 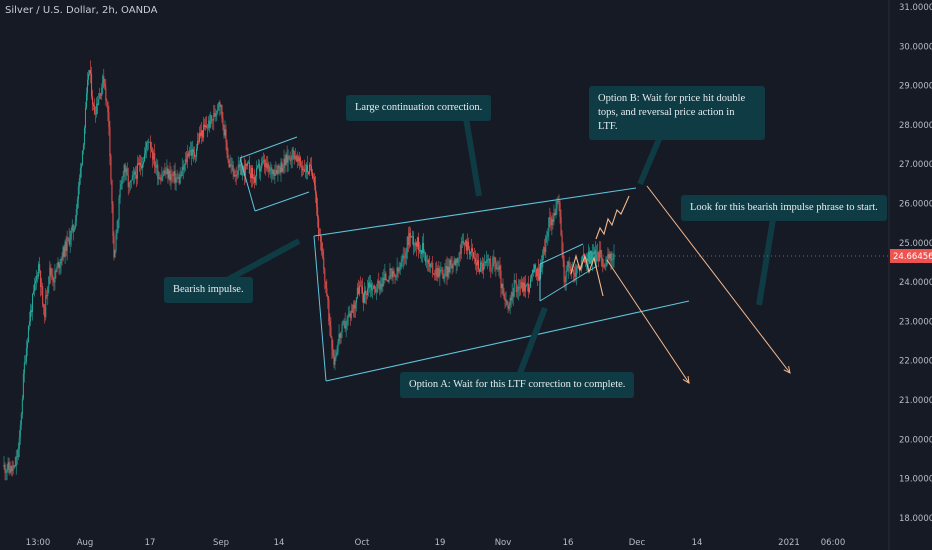 What do you see at coordinates (612, 217) in the screenshot?
I see `option-b-path` at bounding box center [612, 217].